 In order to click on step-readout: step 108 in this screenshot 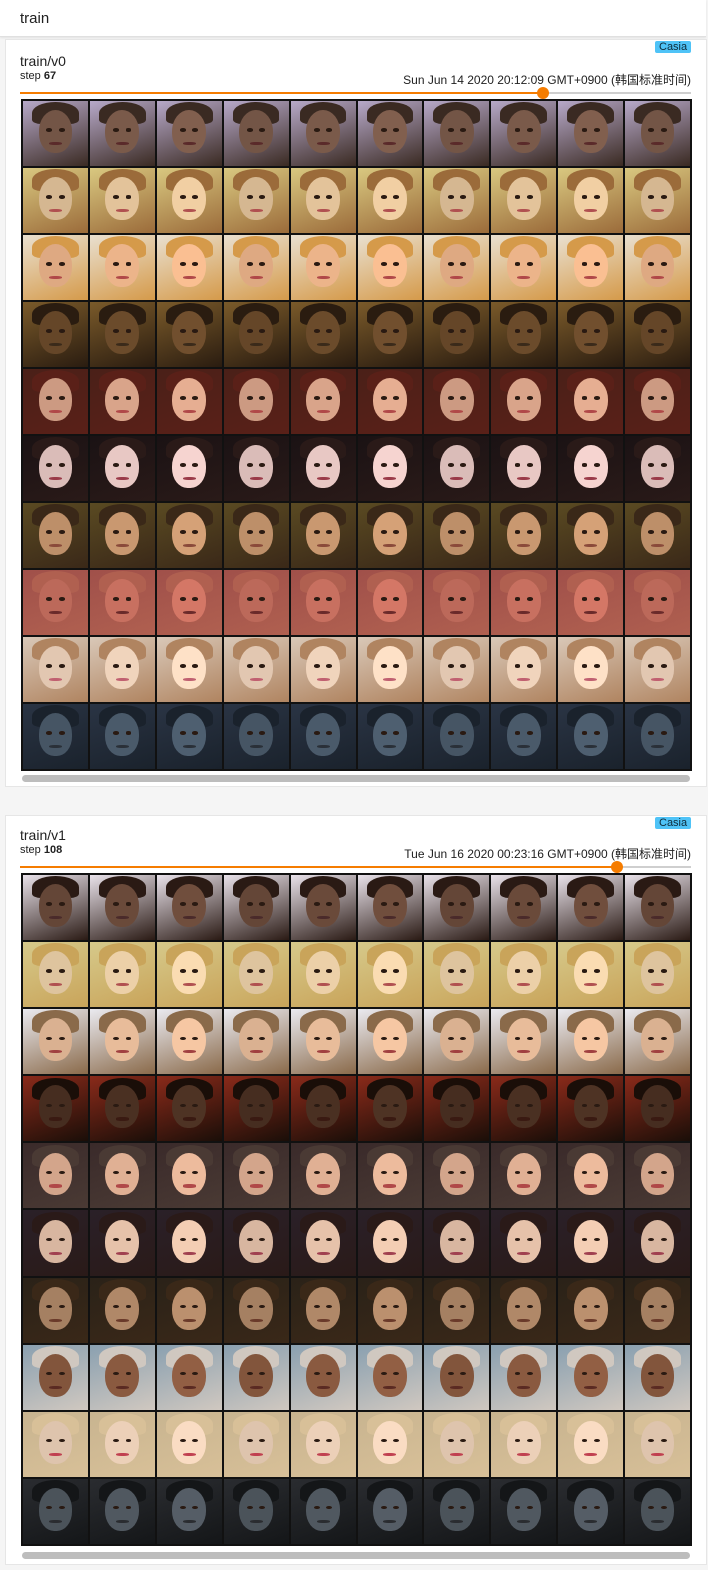, I will do `click(41, 850)`.